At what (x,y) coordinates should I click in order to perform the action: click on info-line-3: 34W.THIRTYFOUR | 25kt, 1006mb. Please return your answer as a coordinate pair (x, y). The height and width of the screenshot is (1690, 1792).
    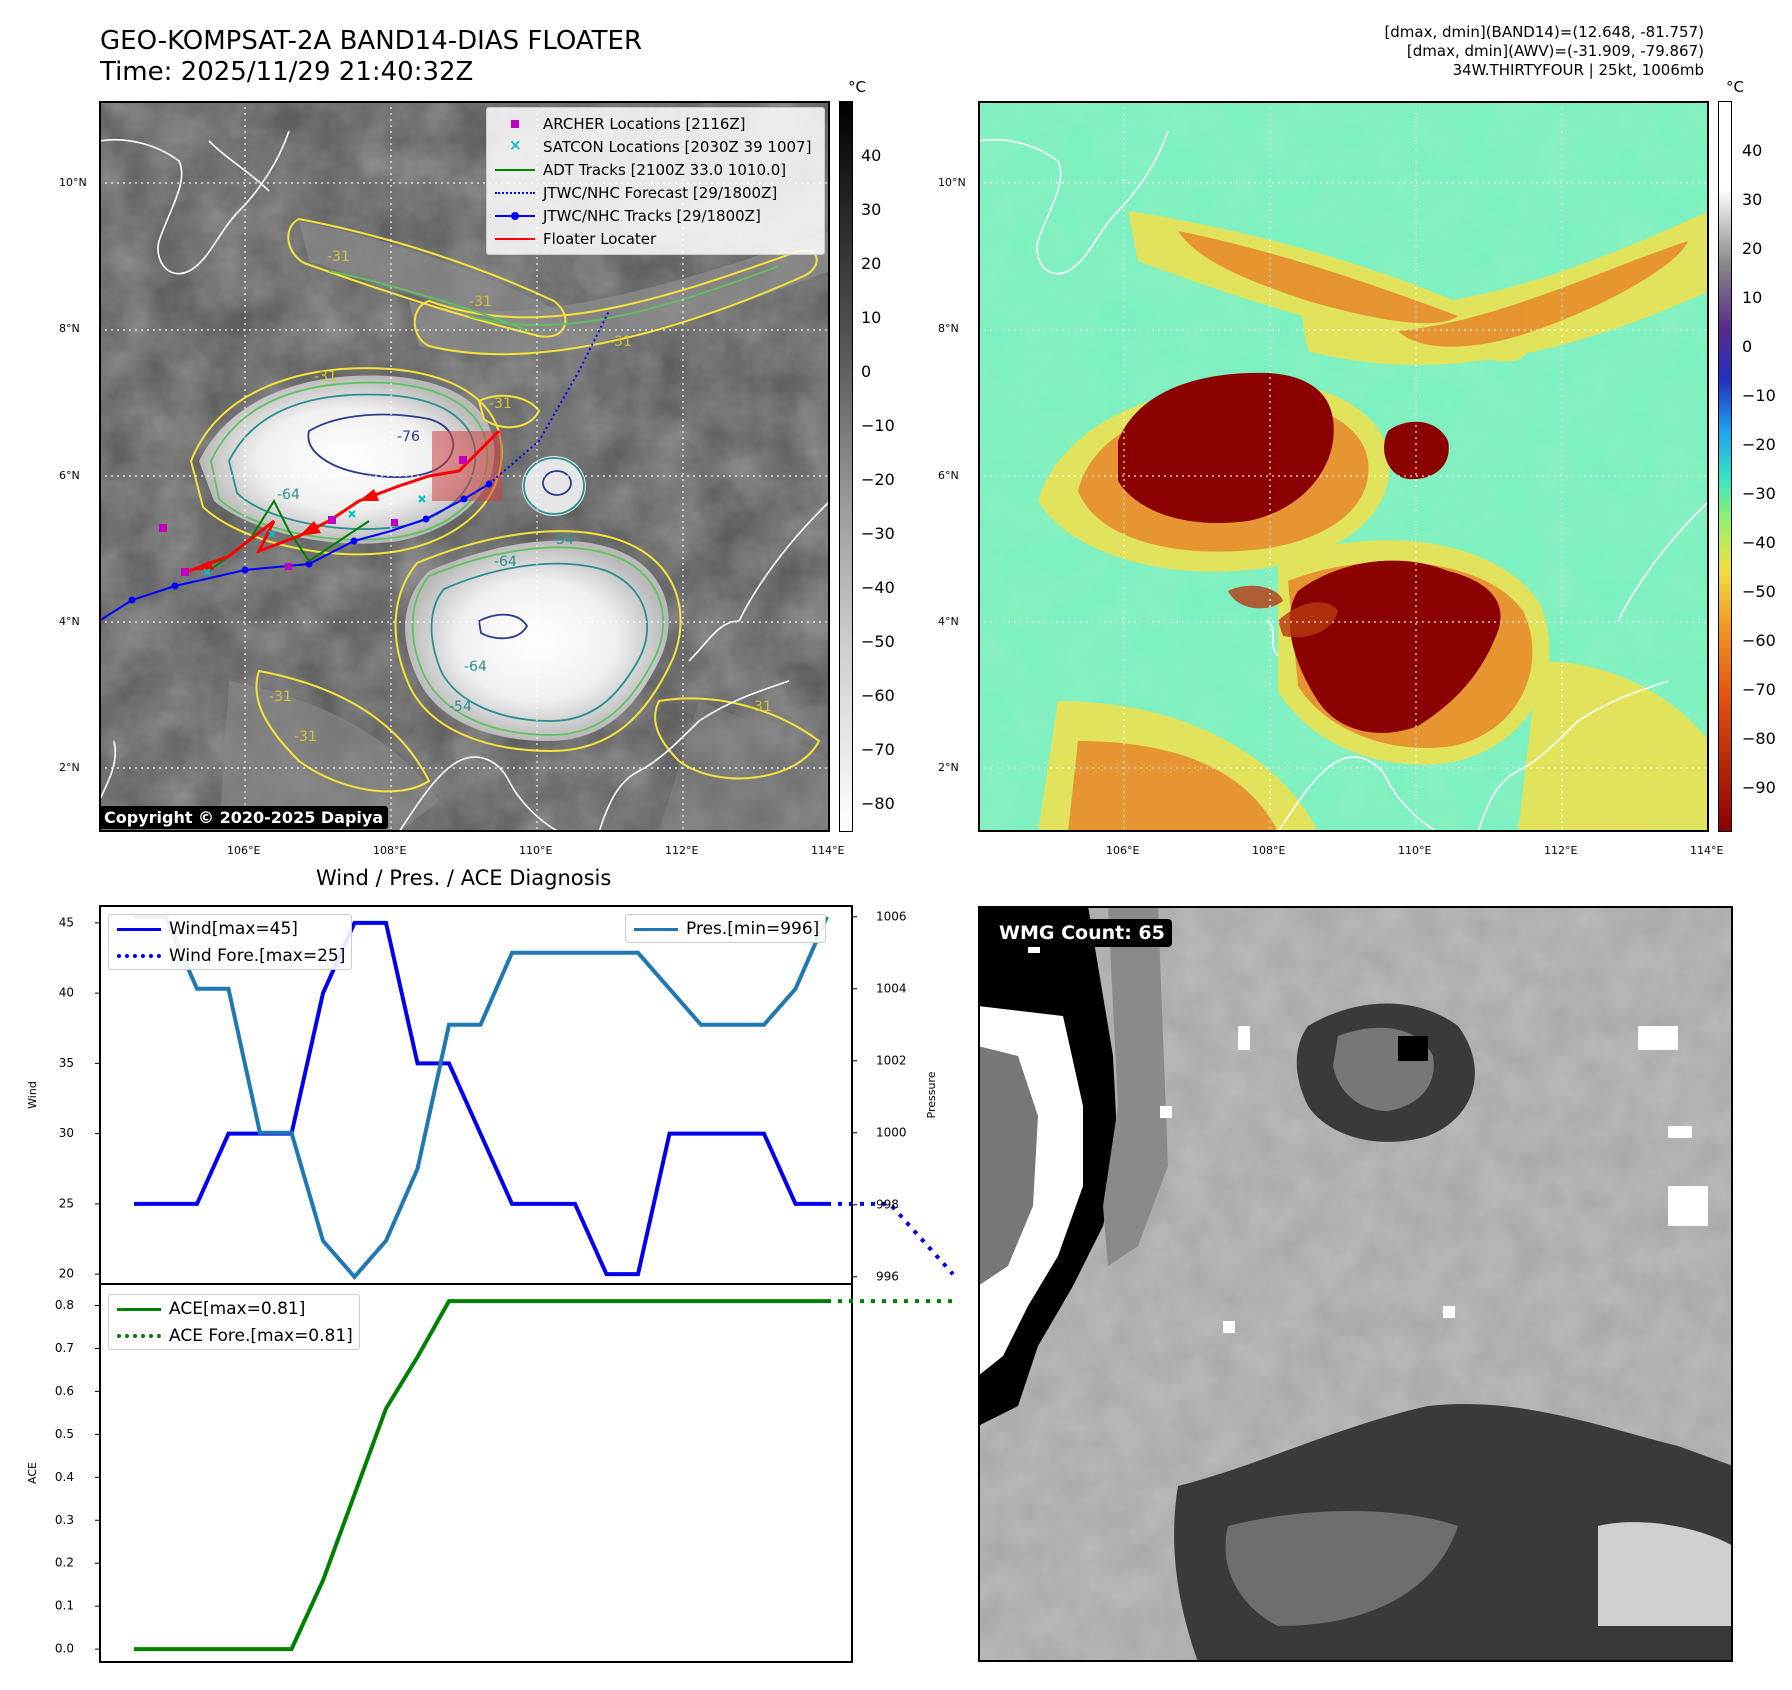
    Looking at the image, I should click on (1578, 70).